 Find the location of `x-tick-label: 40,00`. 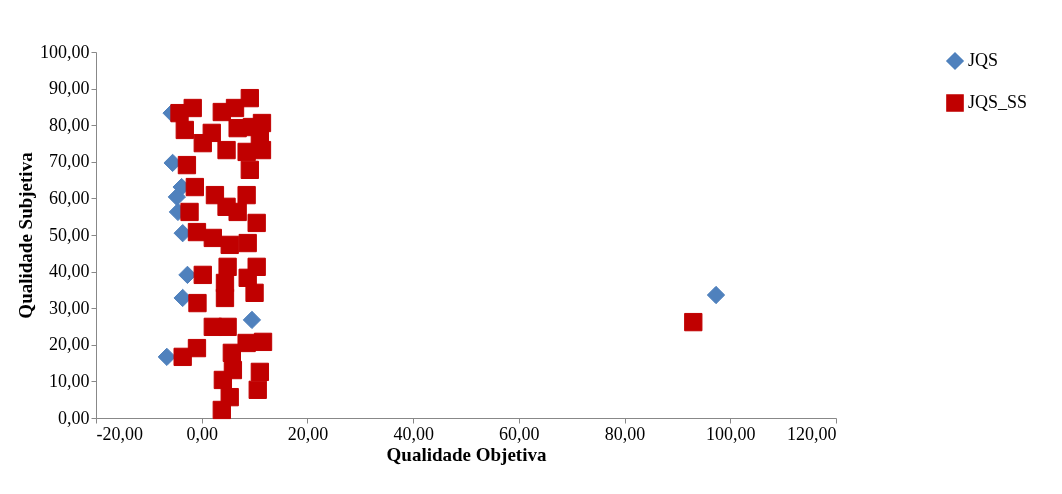

x-tick-label: 40,00 is located at coordinates (413, 433).